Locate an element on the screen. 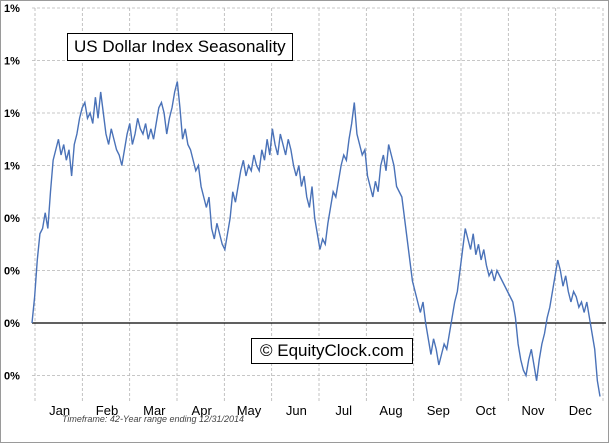 This screenshot has height=443, width=609. chart-title: US Dollar Index Seasonality is located at coordinates (180, 47).